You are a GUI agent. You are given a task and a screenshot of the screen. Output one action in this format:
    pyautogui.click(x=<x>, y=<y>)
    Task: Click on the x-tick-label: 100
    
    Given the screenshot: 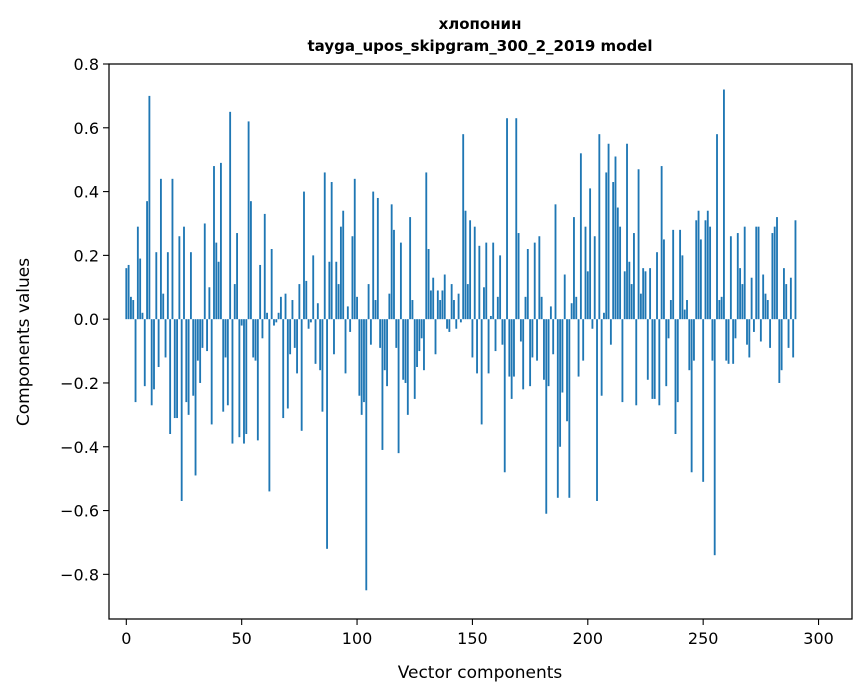 What is the action you would take?
    pyautogui.click(x=357, y=638)
    